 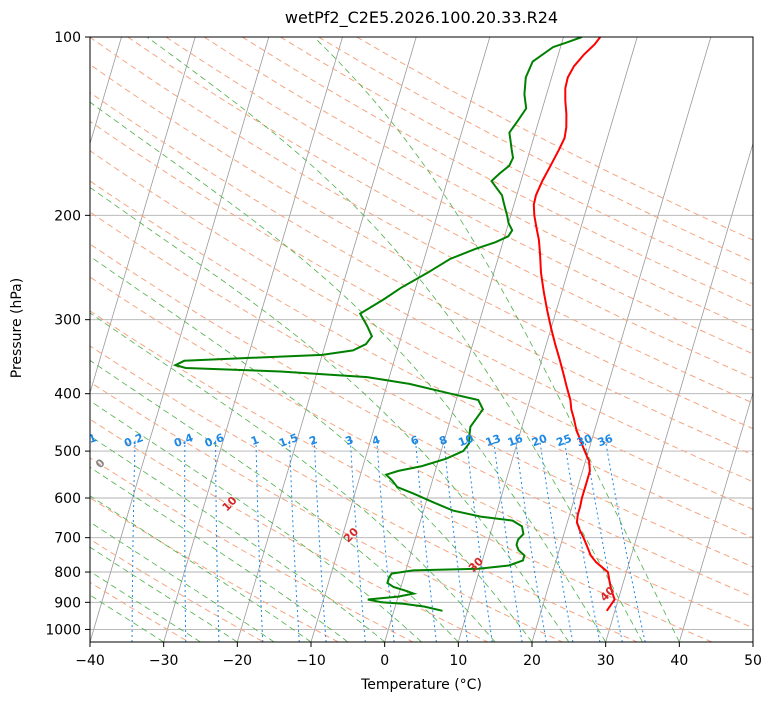 What do you see at coordinates (87, 440) in the screenshot?
I see `mixing-ratio-label: 0.1` at bounding box center [87, 440].